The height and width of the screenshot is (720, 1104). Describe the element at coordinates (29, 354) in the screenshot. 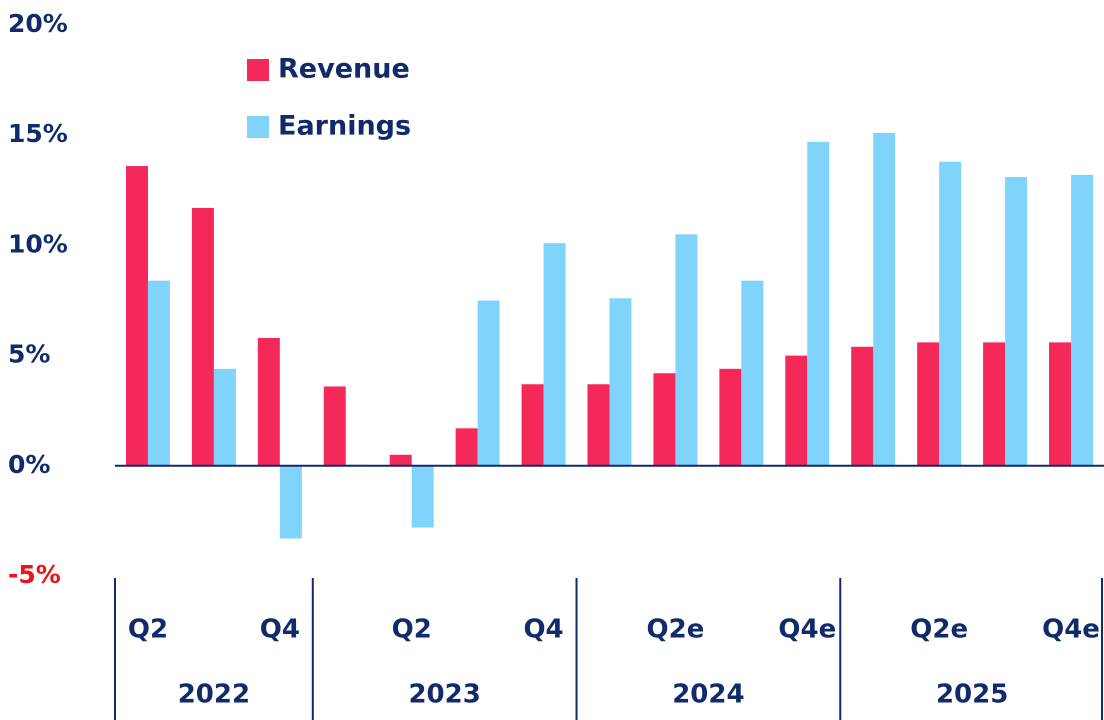

I see `y-tick-label: 5%` at that location.